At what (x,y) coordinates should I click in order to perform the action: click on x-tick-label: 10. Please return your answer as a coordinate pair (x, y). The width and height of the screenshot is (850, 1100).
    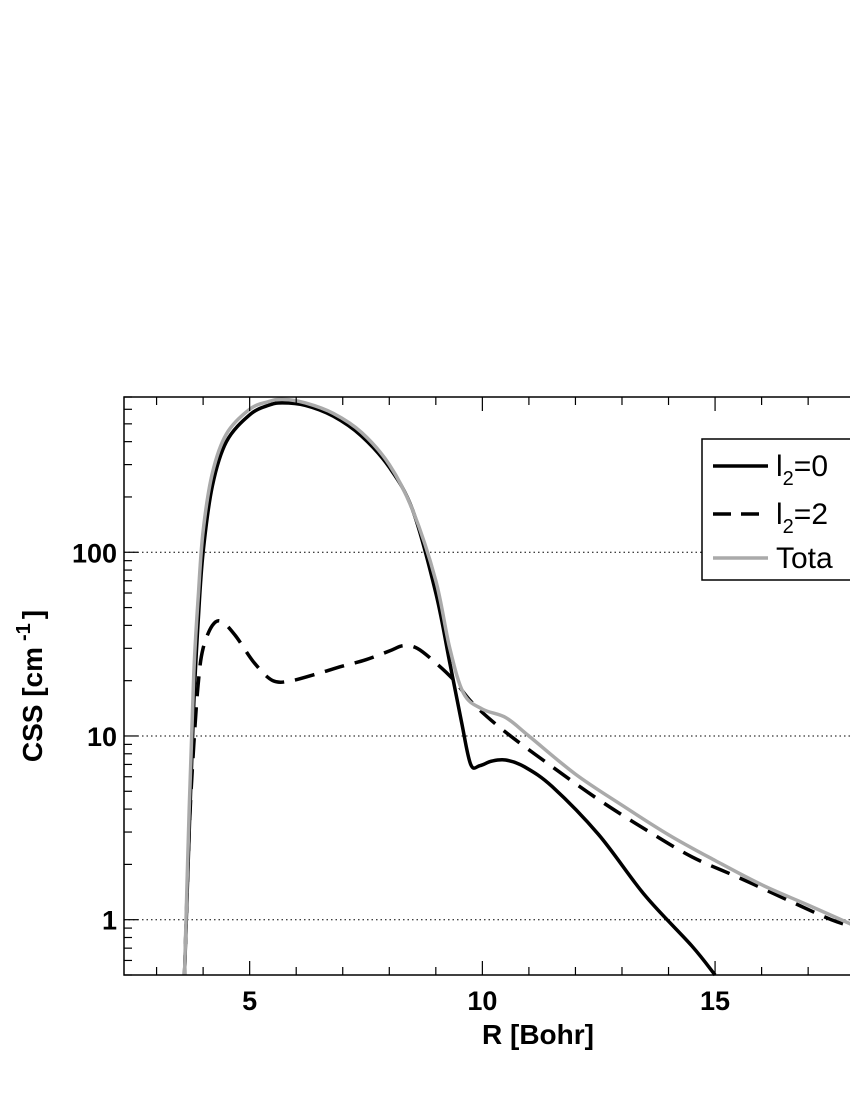
    Looking at the image, I should click on (482, 1001).